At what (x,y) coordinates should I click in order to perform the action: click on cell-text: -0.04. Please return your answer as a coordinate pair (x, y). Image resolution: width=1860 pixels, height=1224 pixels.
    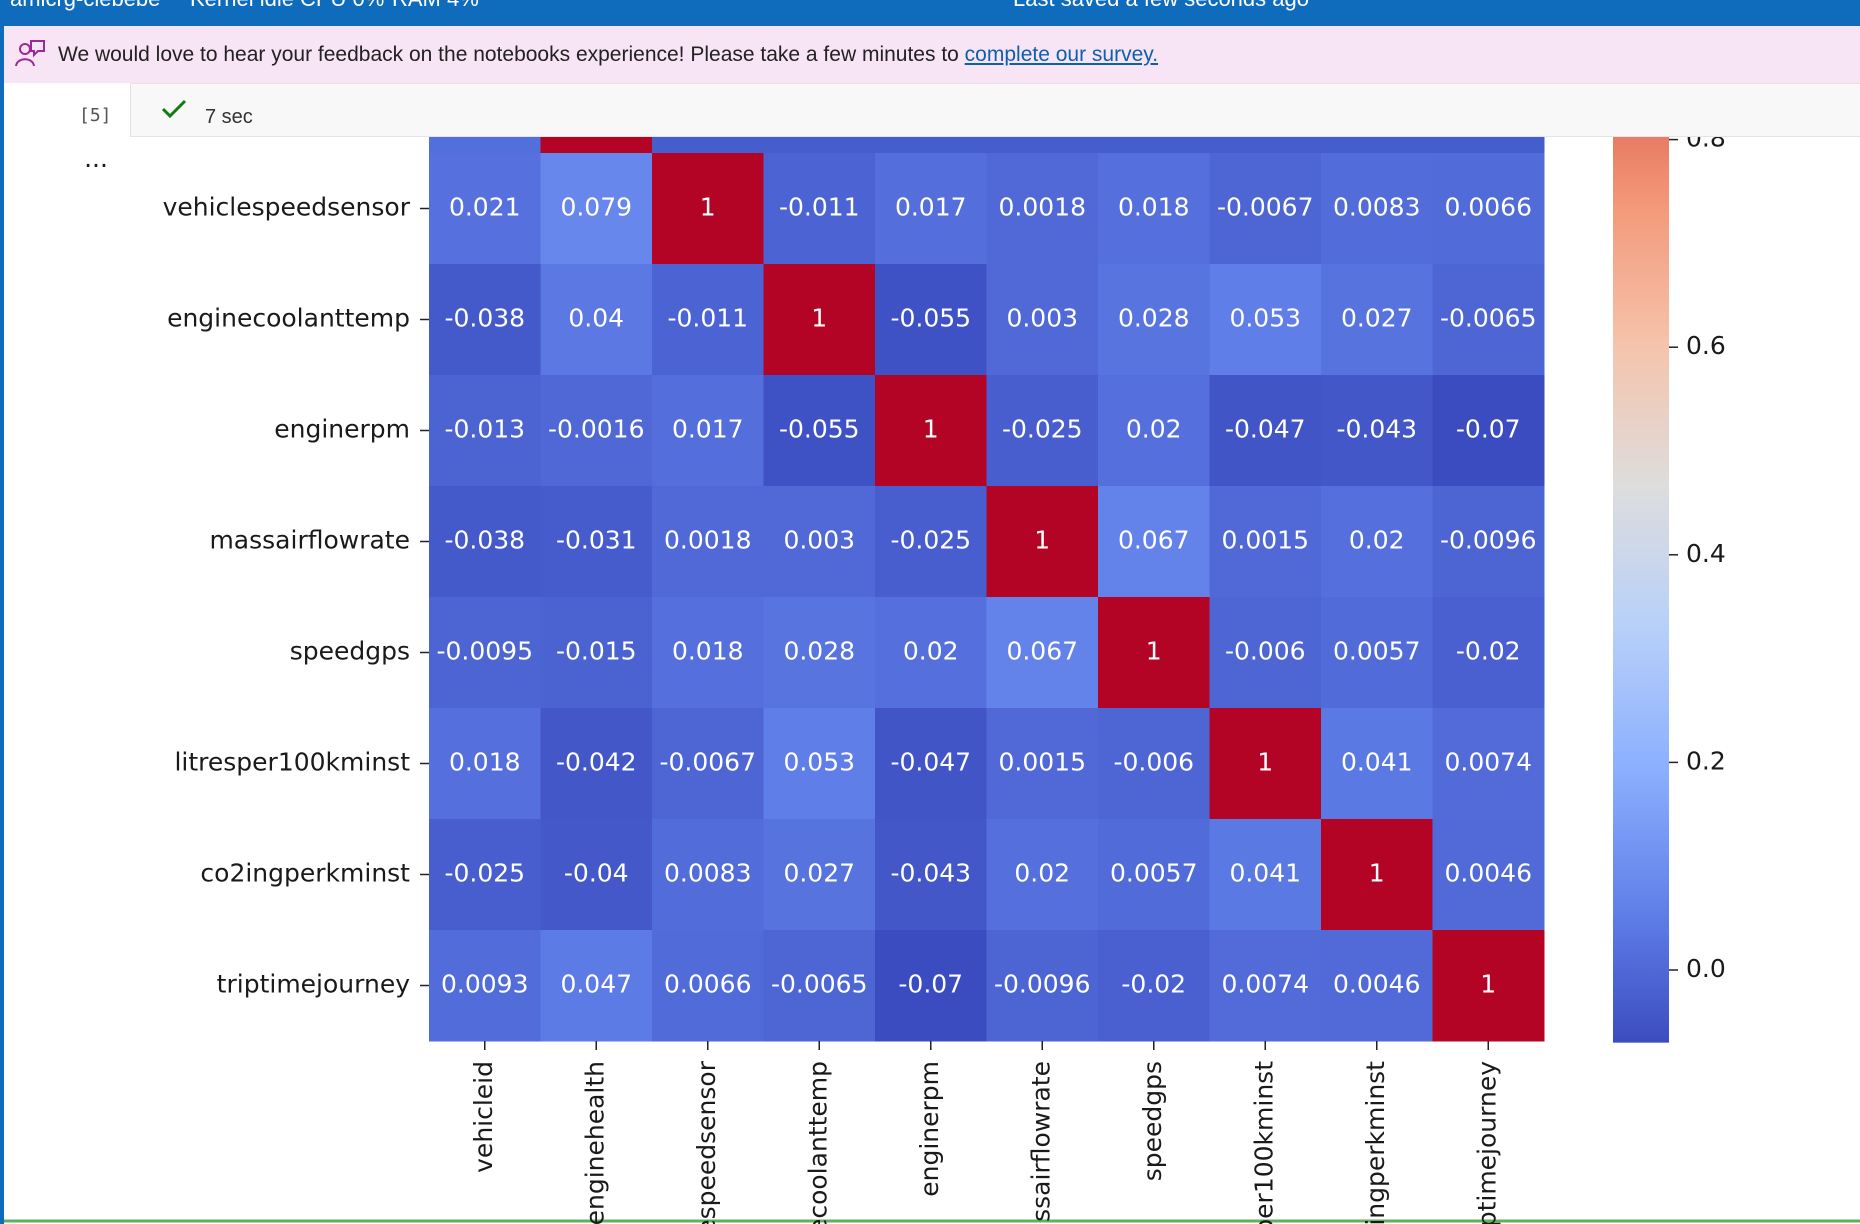
    Looking at the image, I should click on (596, 873).